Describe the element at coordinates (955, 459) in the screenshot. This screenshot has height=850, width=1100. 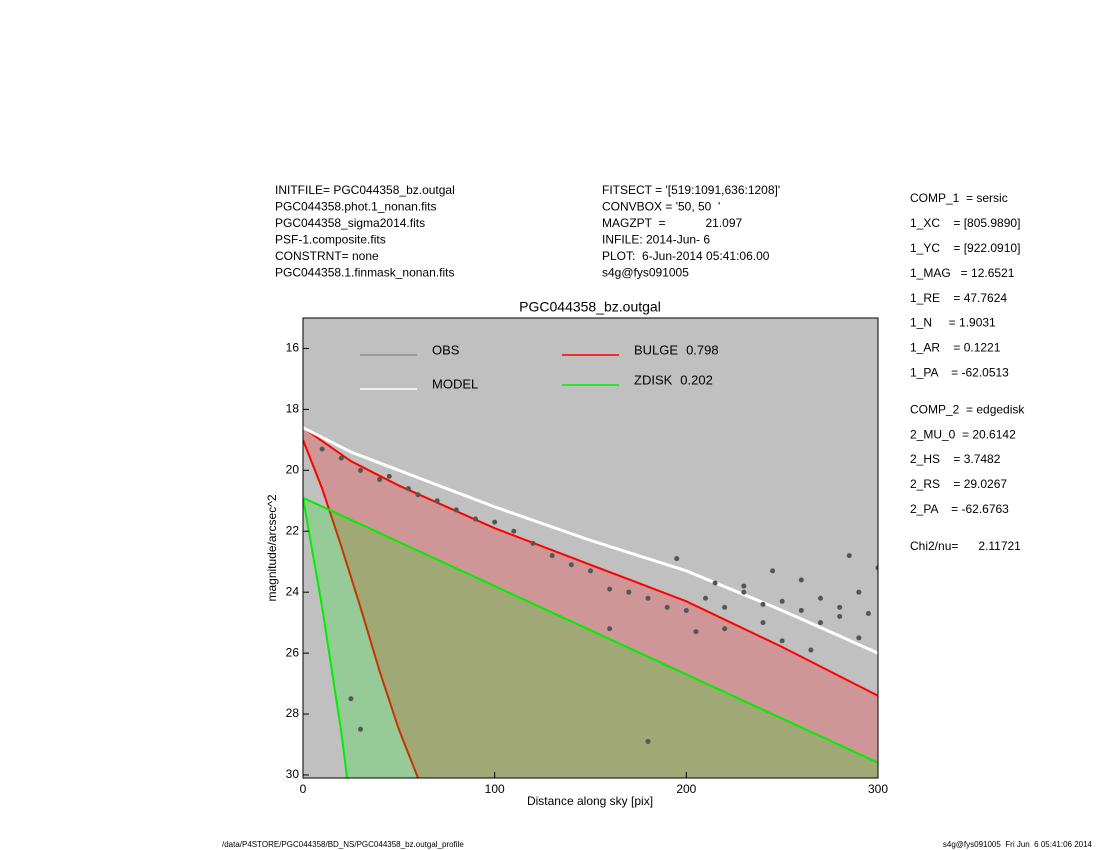
I see `param-line: 2_HS = 3.7482` at that location.